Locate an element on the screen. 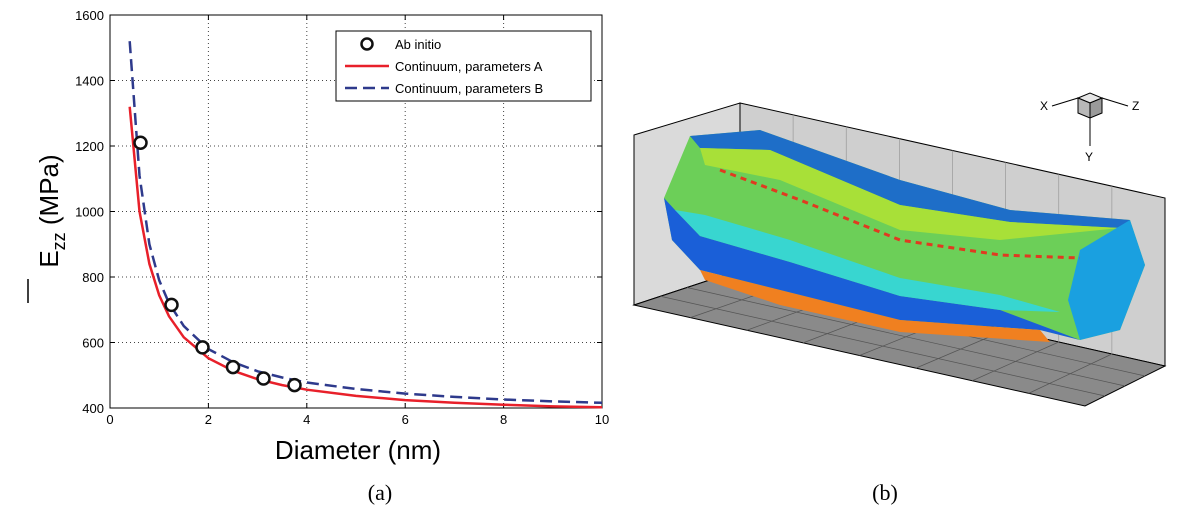 The image size is (1182, 509). legend-marker-ab-initio is located at coordinates (367, 44).